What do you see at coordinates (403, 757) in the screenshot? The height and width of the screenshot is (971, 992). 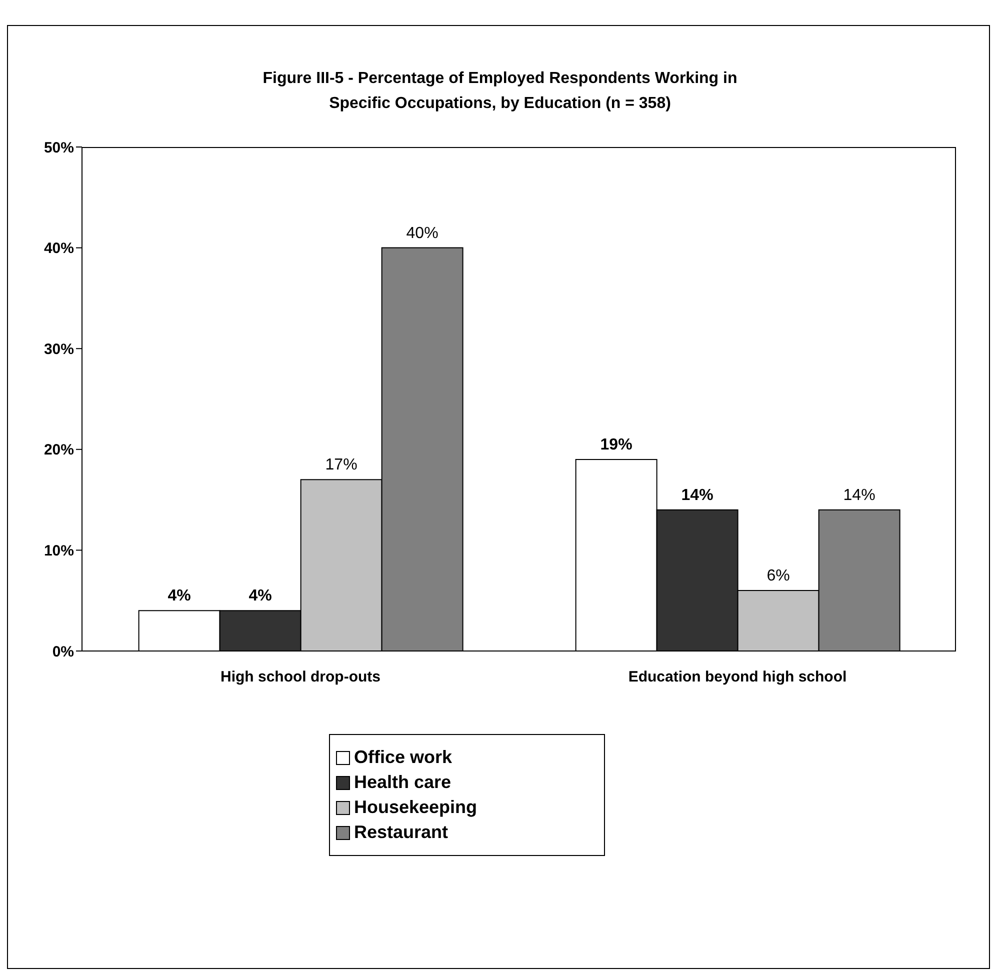 I see `legend-label: Office work` at bounding box center [403, 757].